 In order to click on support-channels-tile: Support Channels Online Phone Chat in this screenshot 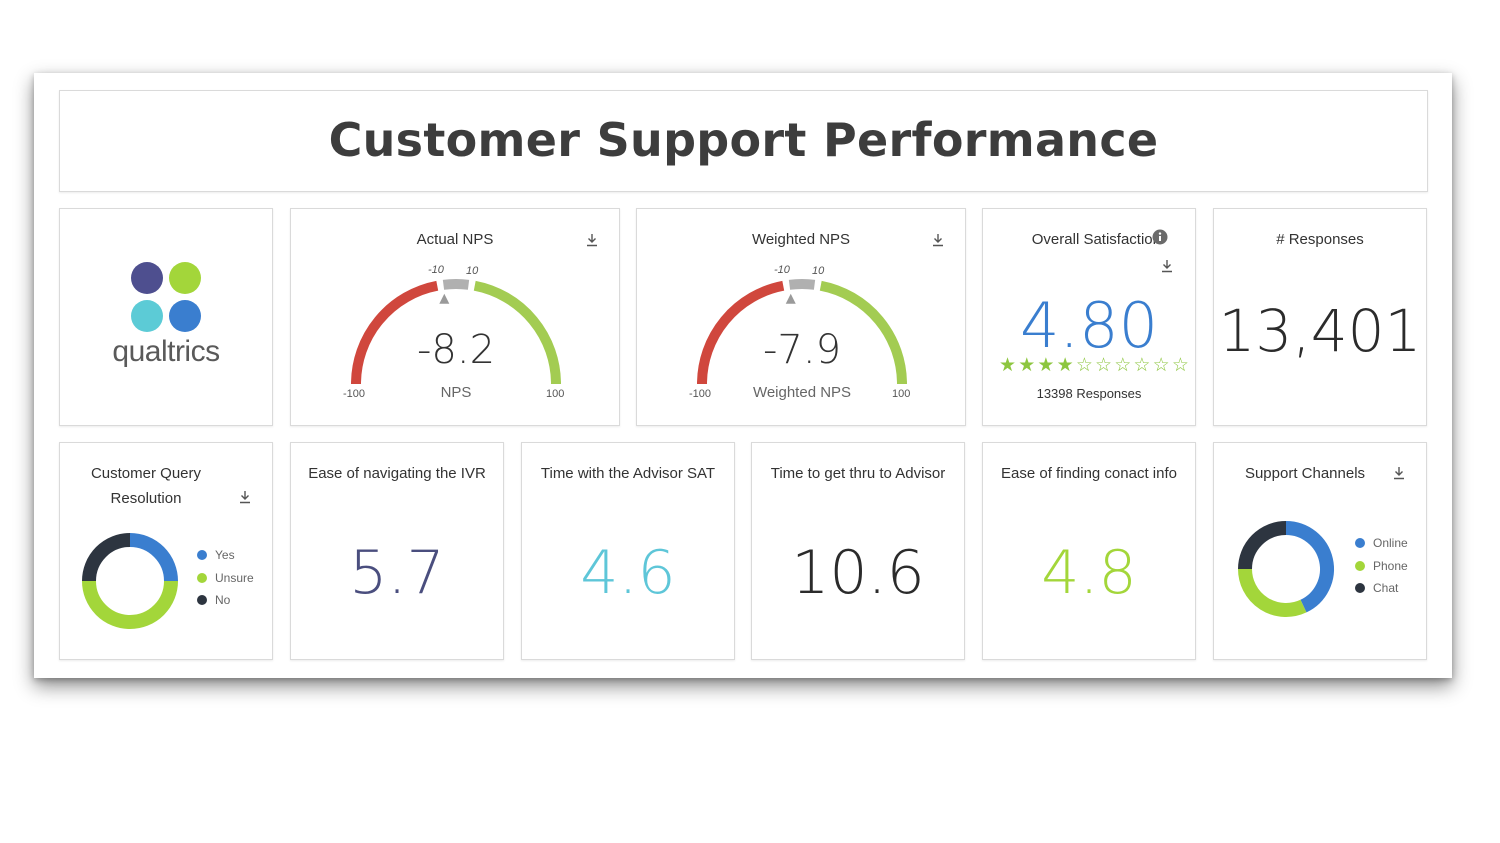, I will do `click(1320, 551)`.